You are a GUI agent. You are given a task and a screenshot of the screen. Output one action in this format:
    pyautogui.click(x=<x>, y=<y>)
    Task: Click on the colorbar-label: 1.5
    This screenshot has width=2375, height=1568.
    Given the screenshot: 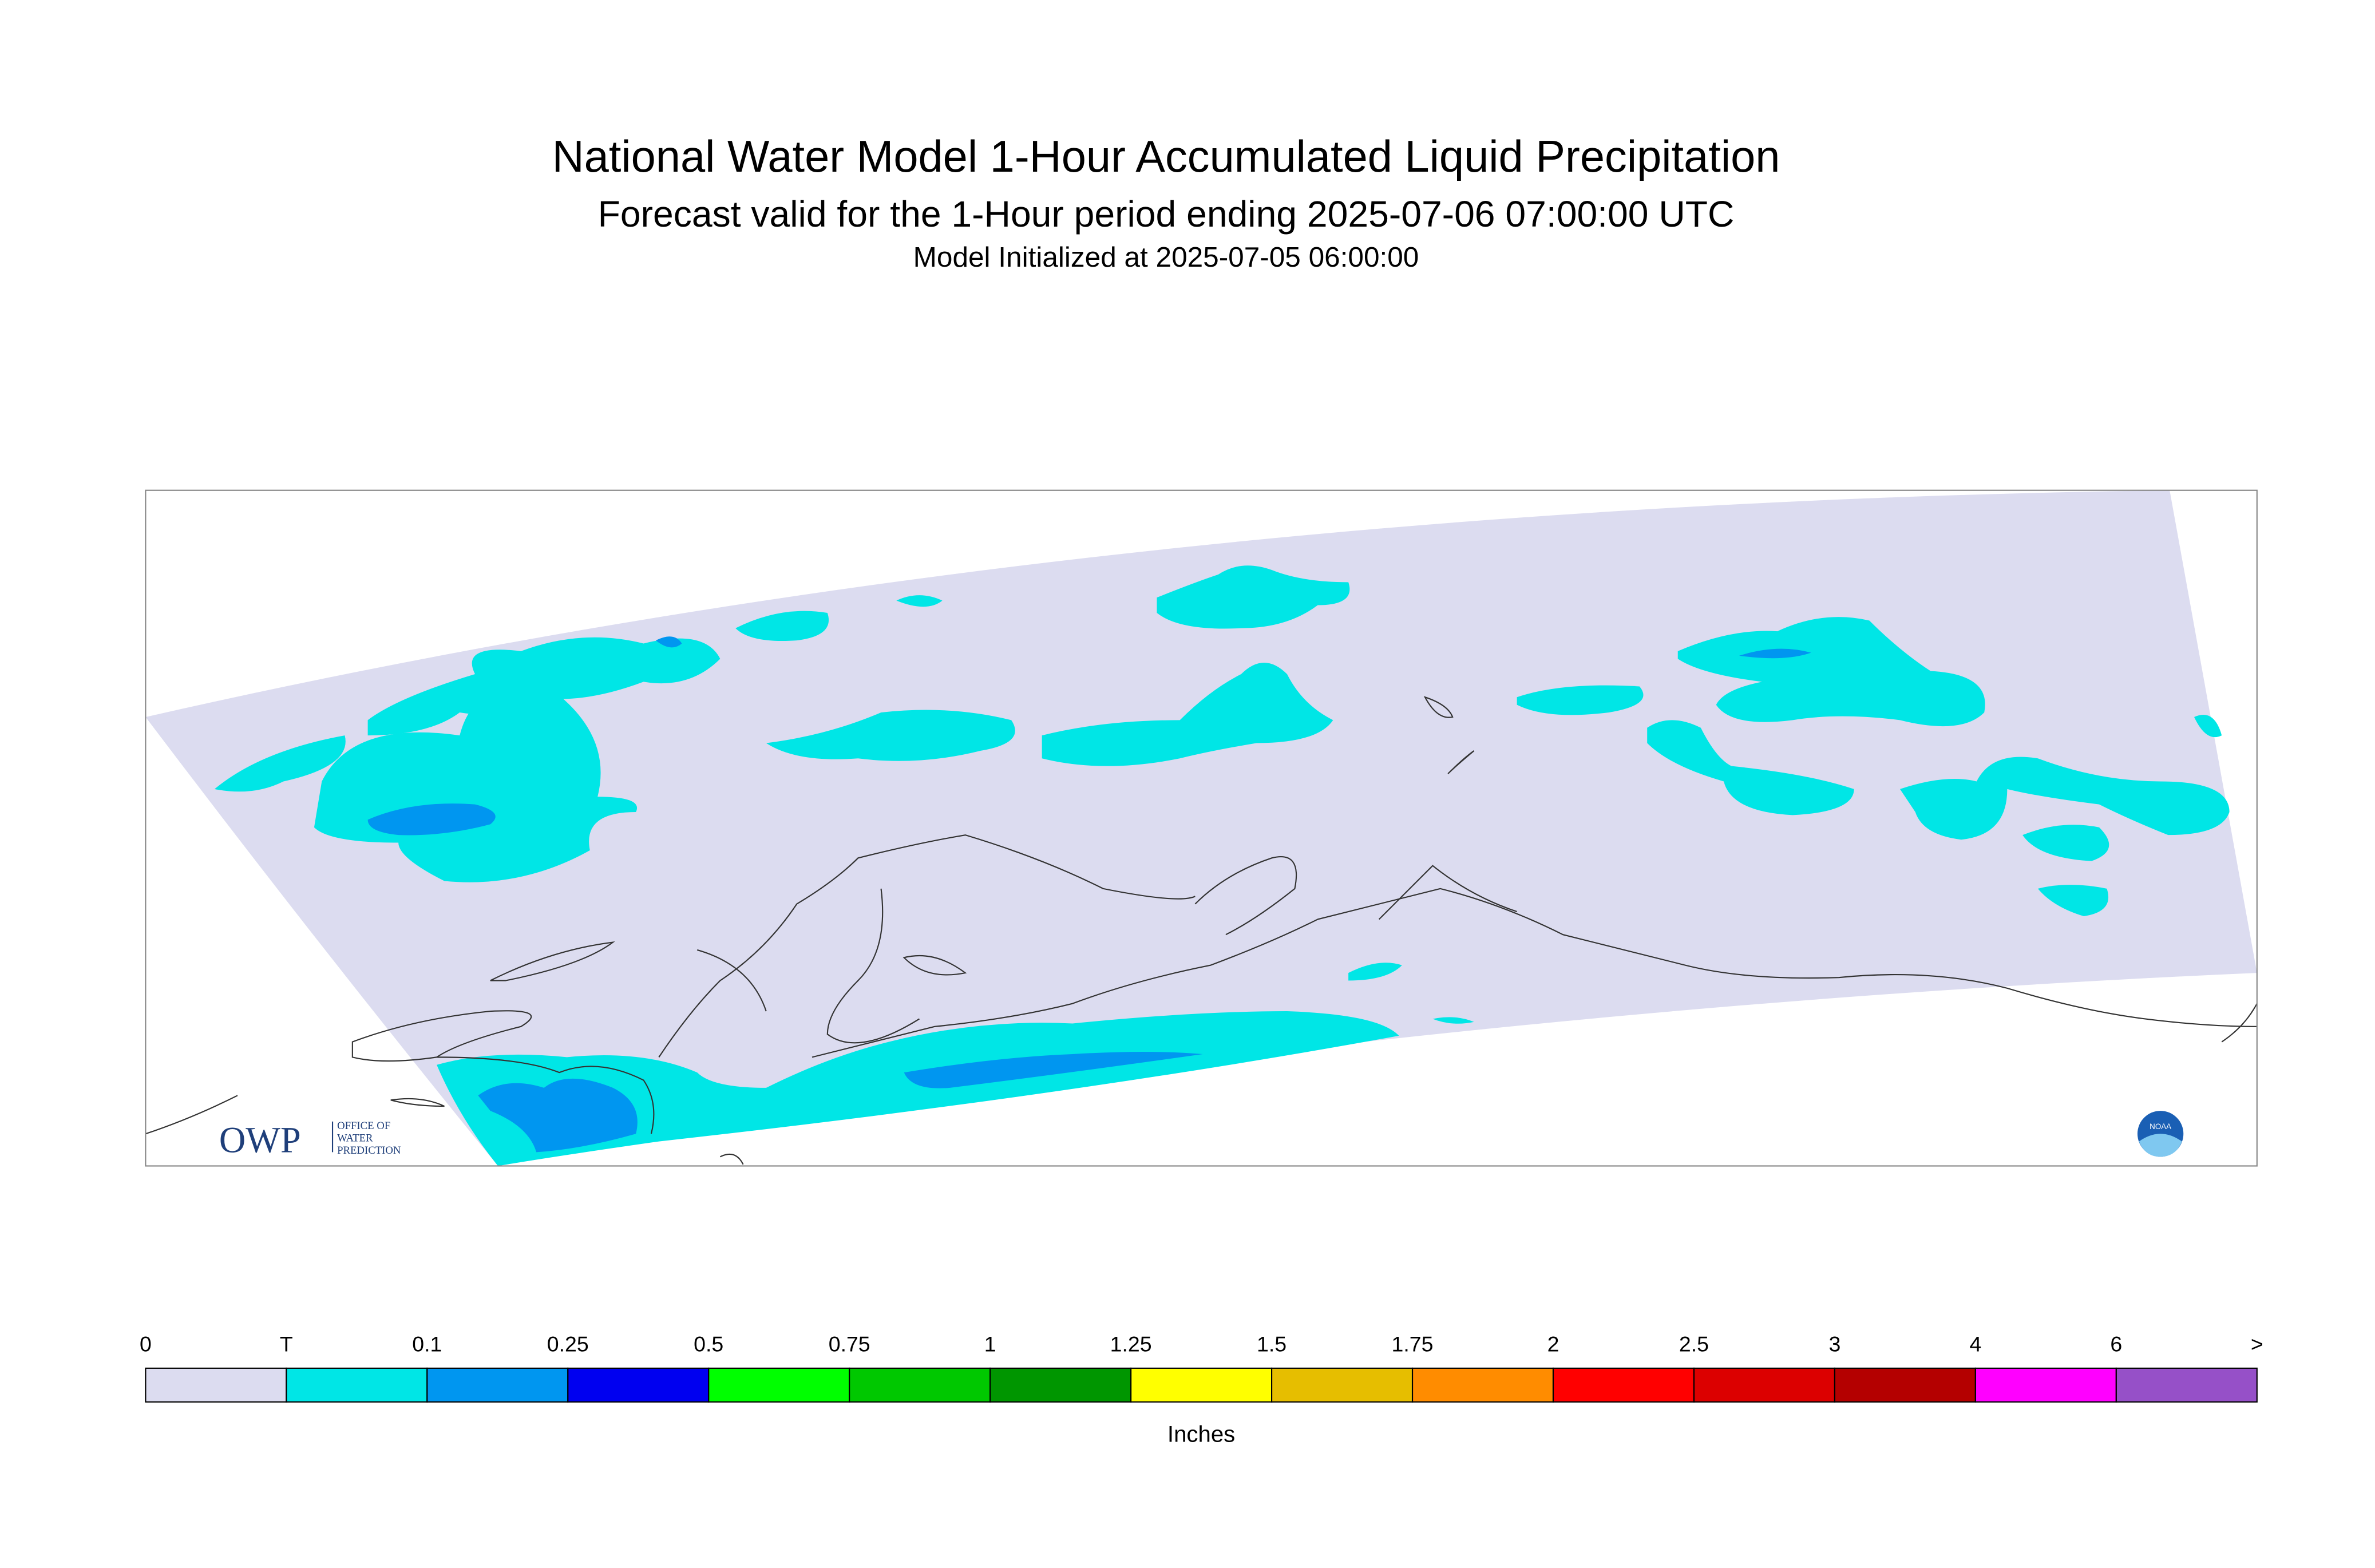 What is the action you would take?
    pyautogui.click(x=1272, y=1344)
    